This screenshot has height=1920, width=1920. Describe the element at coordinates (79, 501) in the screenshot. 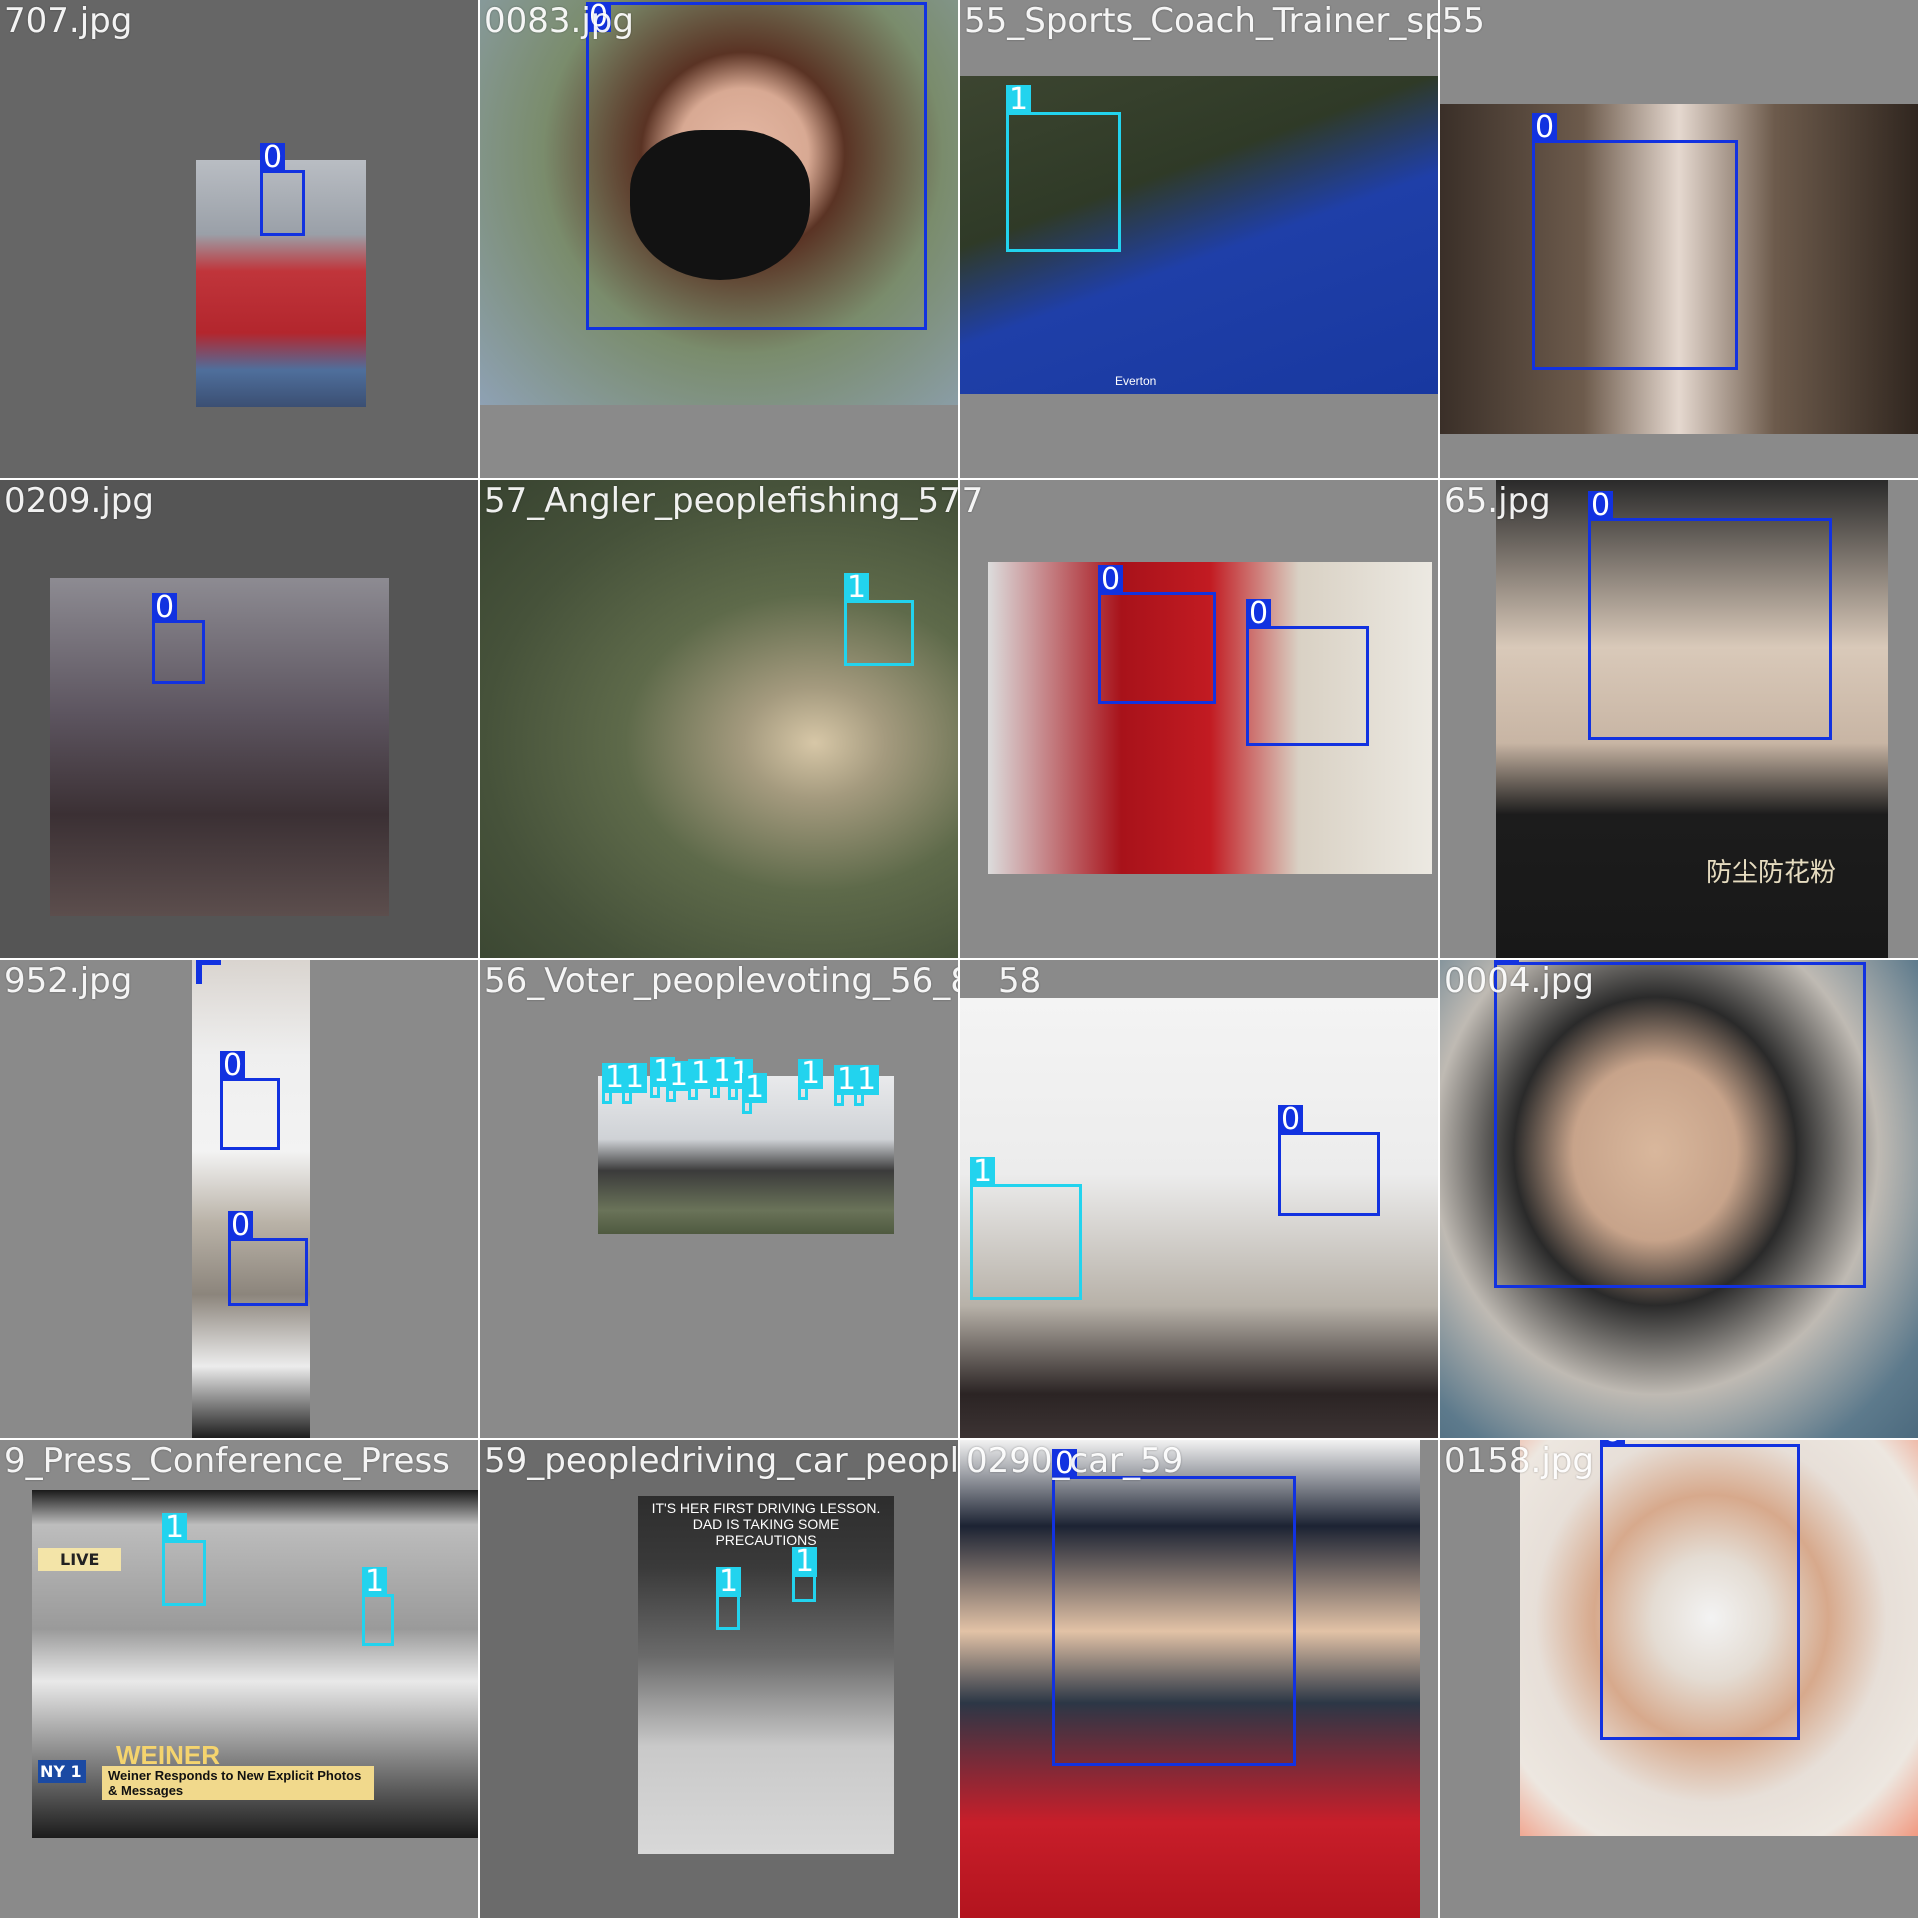

I see `tile-caption: 0209.jpg` at that location.